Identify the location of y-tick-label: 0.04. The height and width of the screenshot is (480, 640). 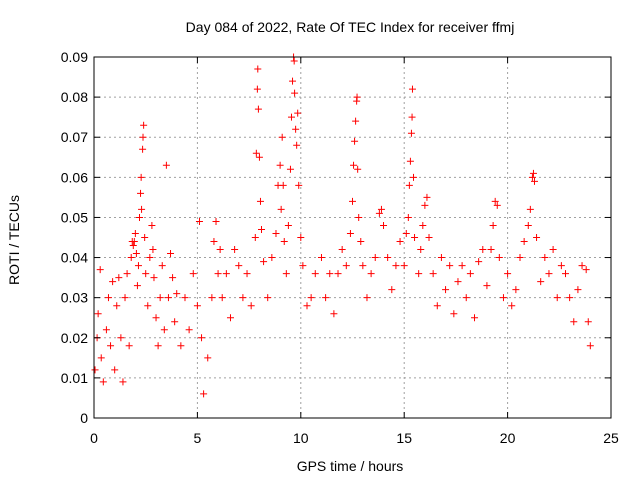
(74, 258).